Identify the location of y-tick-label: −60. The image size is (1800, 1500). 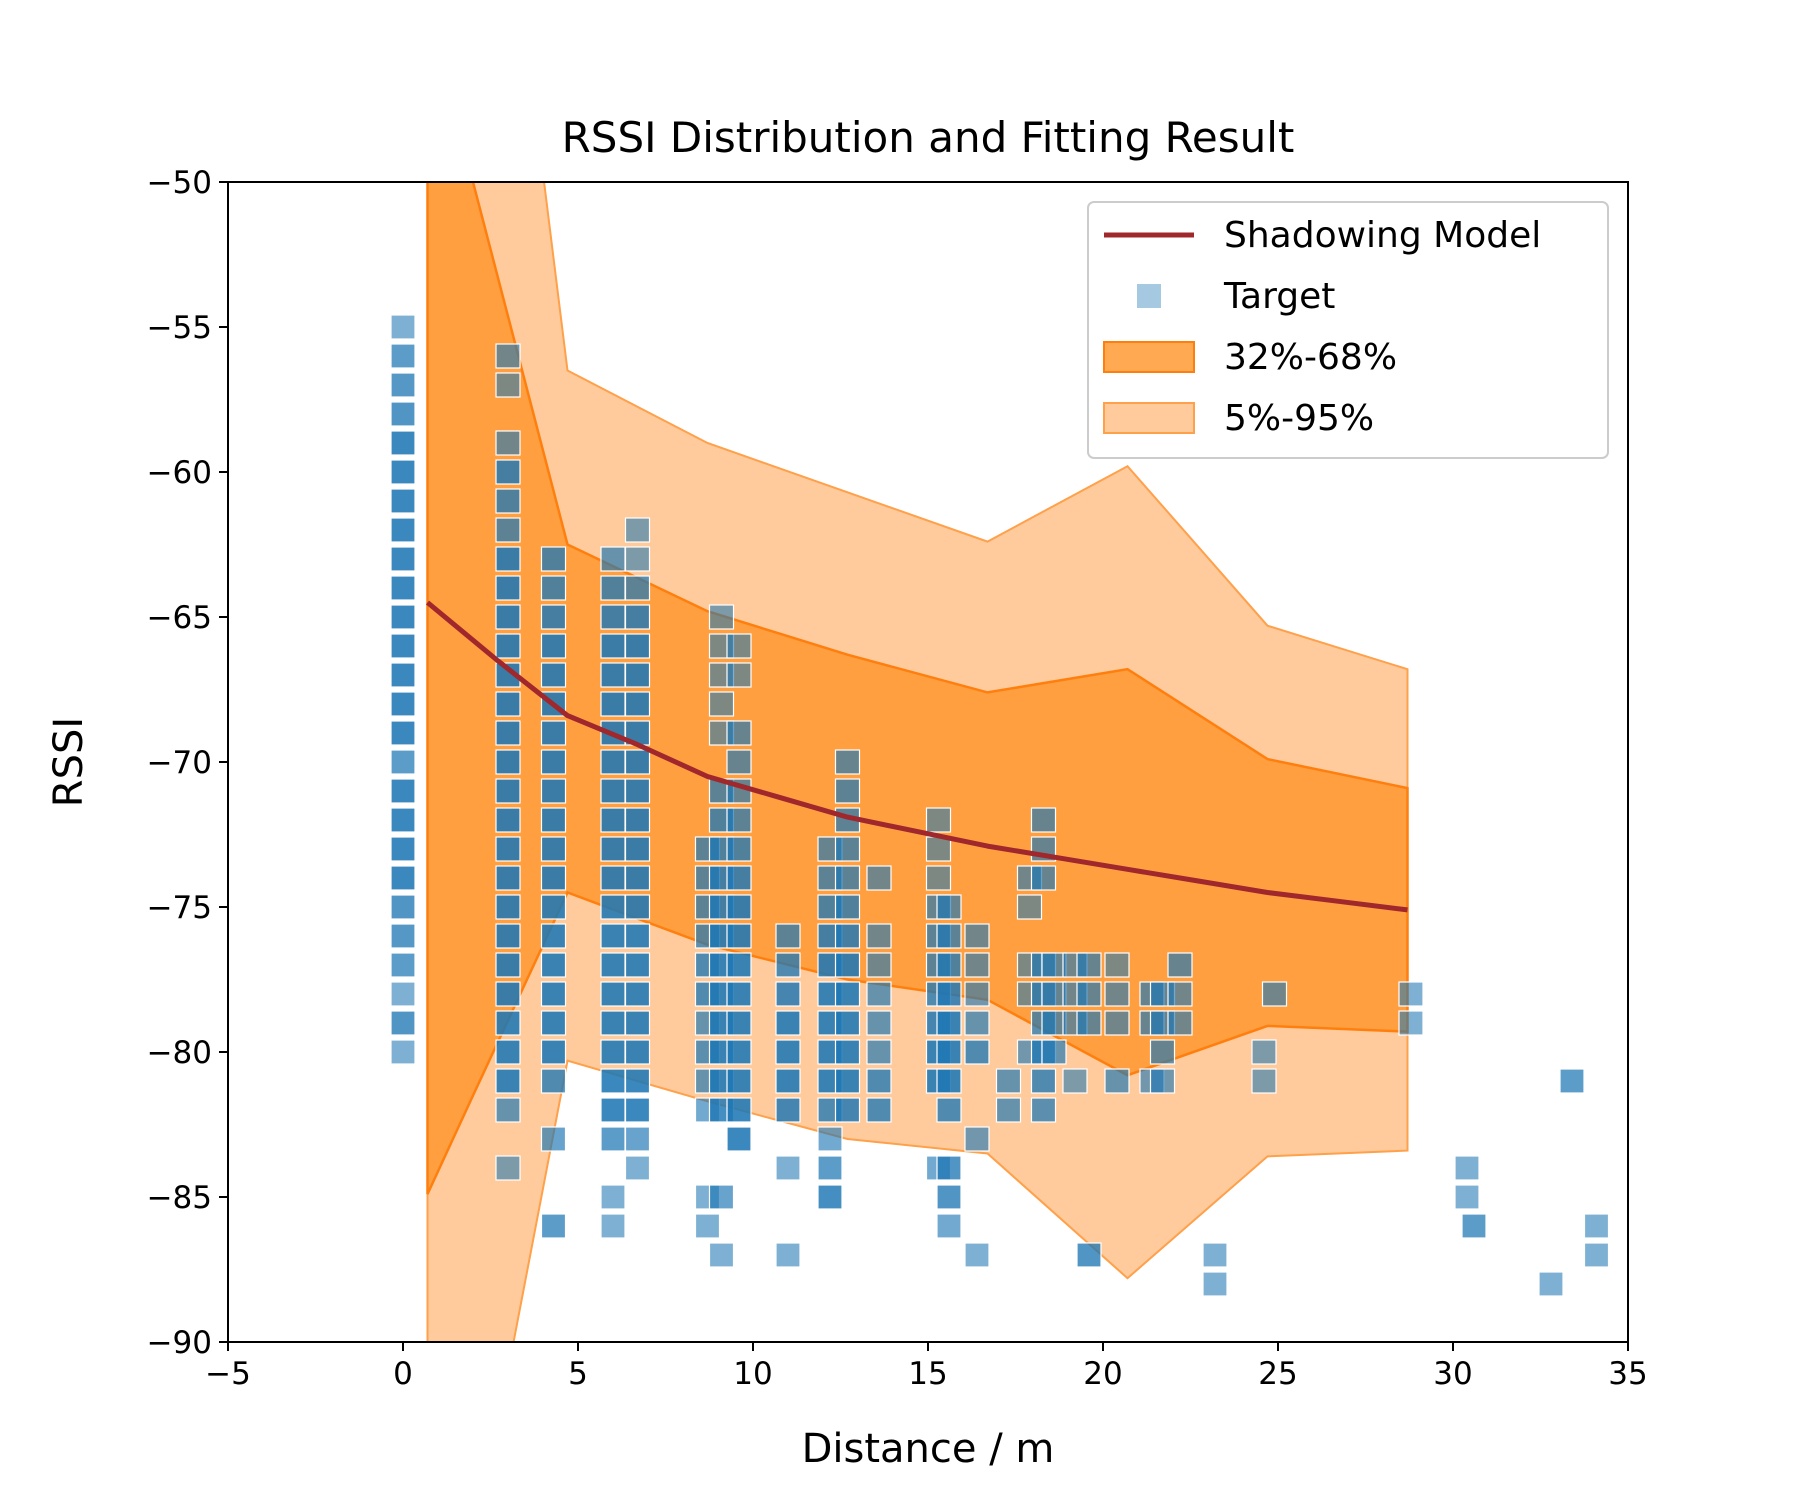
(179, 473).